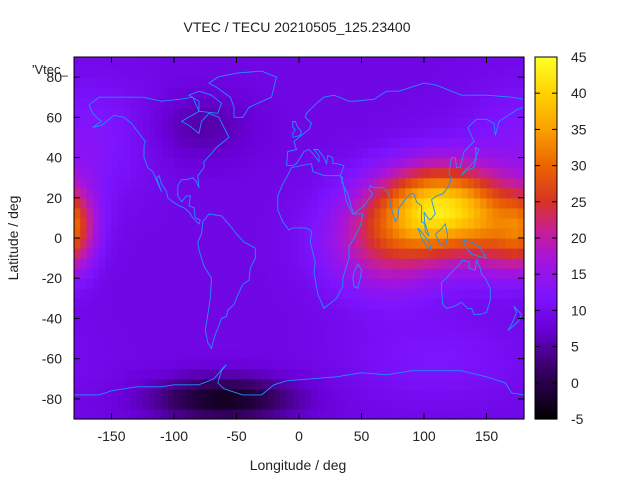 This screenshot has height=480, width=640. Describe the element at coordinates (174, 436) in the screenshot. I see `x-tick-label: -100` at that location.